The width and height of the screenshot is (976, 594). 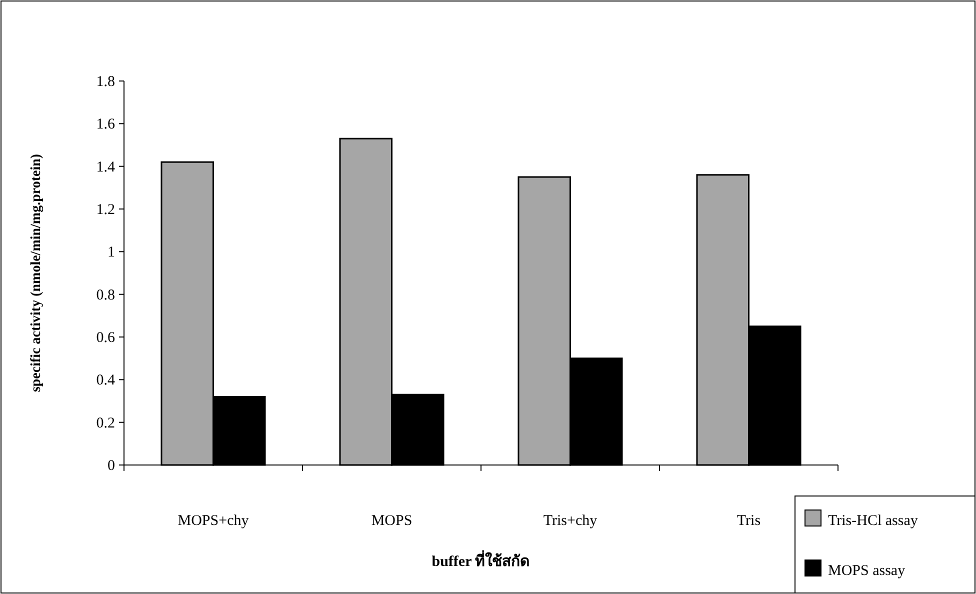 I want to click on y-tick-label: 1, so click(x=111, y=252).